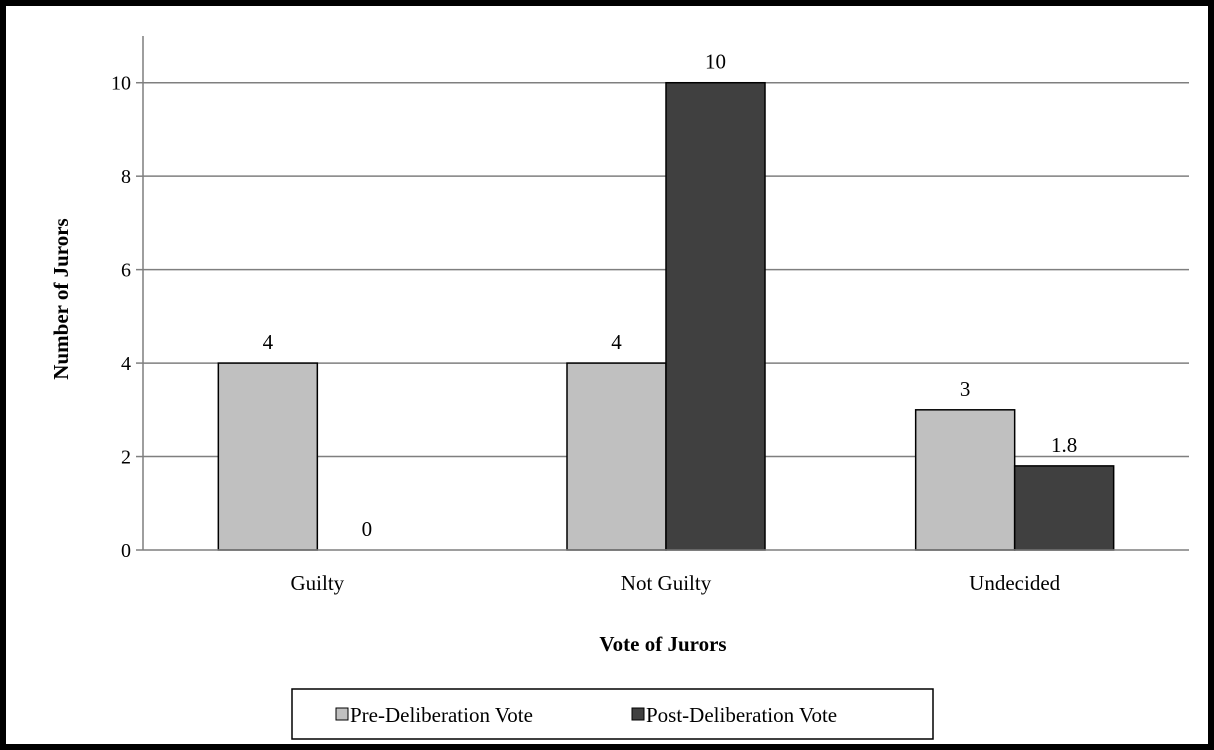 The height and width of the screenshot is (750, 1214). Describe the element at coordinates (441, 715) in the screenshot. I see `legend-label-pre: Pre-Deliberation Vote` at that location.